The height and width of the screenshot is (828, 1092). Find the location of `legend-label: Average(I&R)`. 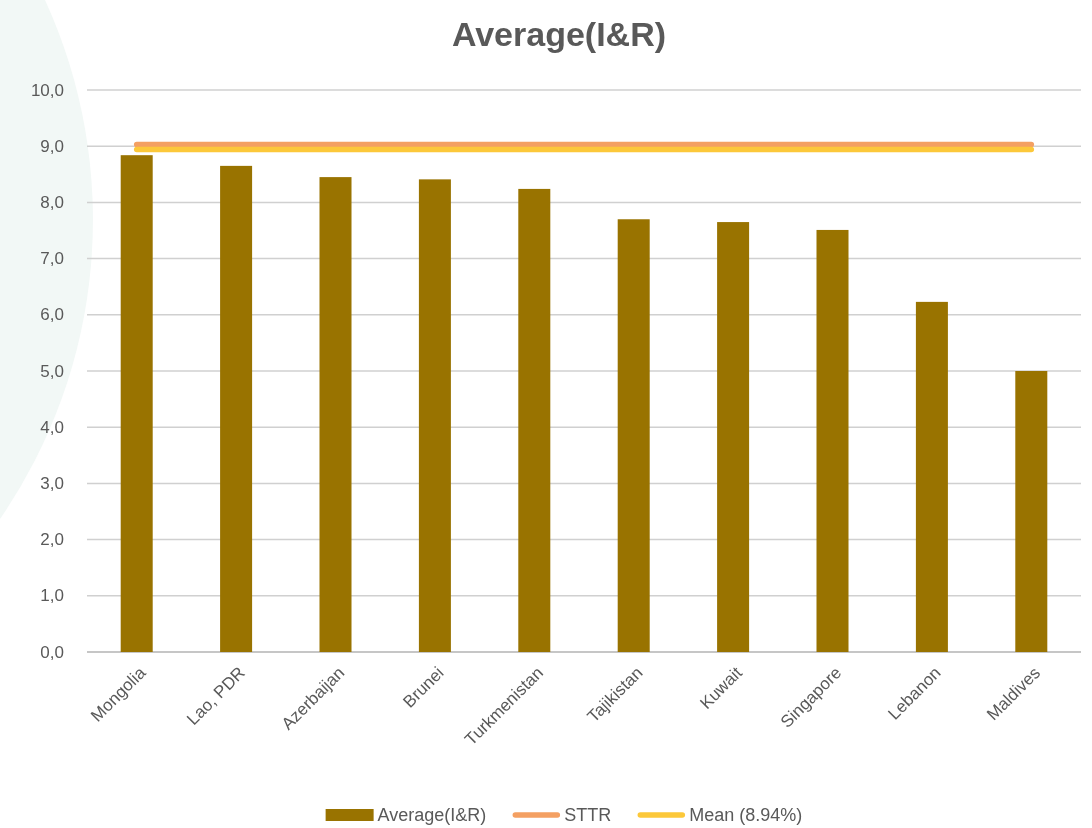

legend-label: Average(I&R) is located at coordinates (432, 815).